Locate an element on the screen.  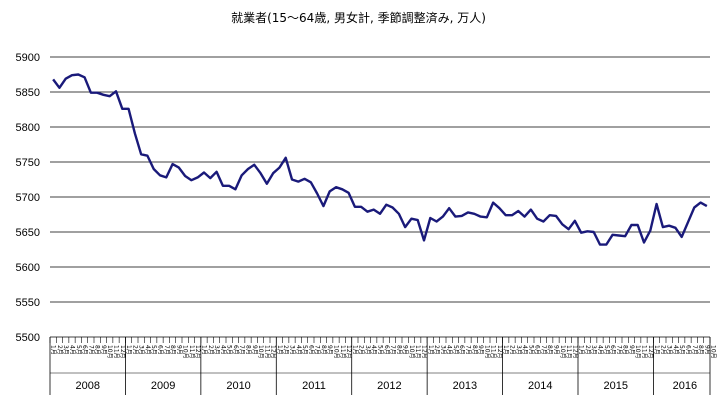
x-year-label: 2016 is located at coordinates (685, 386).